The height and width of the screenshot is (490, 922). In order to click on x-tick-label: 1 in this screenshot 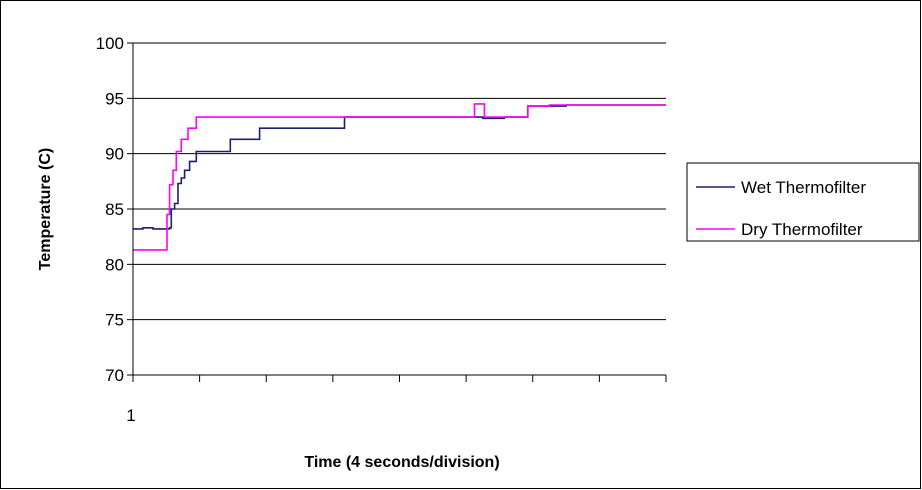, I will do `click(130, 415)`.